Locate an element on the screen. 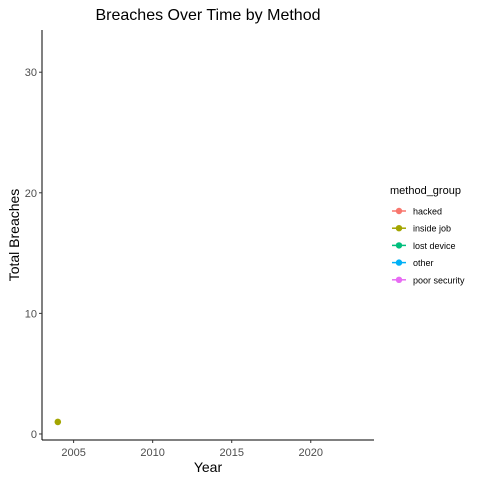  legend-item-other: other is located at coordinates (413, 263).